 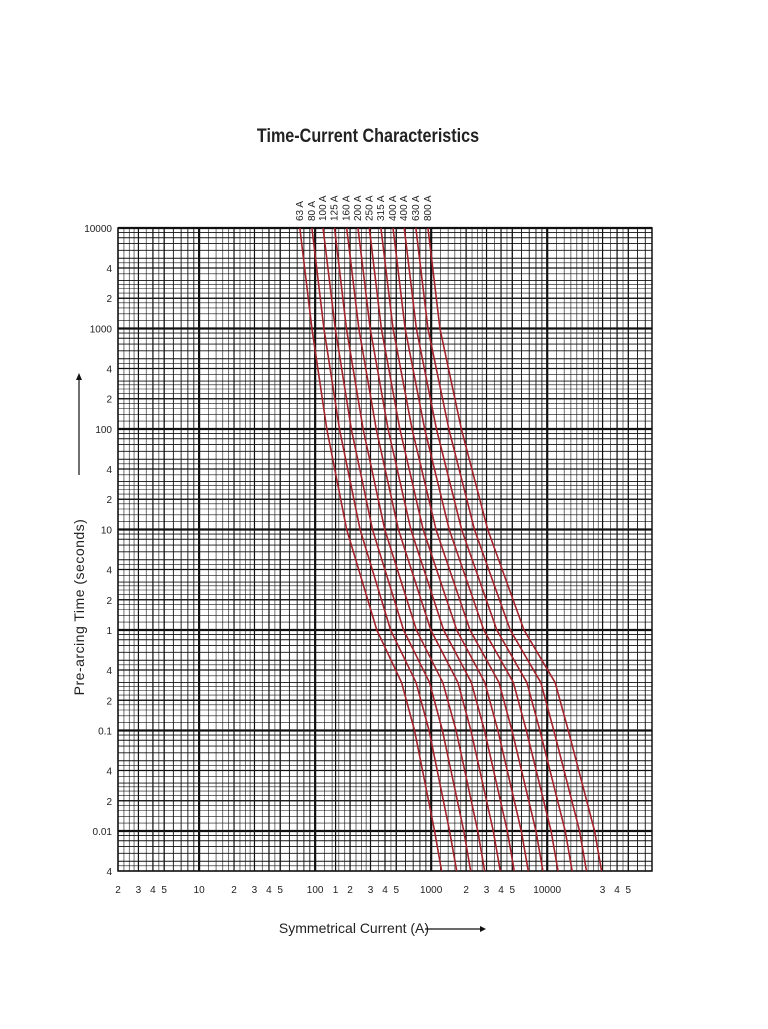 I want to click on y-tick-label: 0.01, so click(x=103, y=832).